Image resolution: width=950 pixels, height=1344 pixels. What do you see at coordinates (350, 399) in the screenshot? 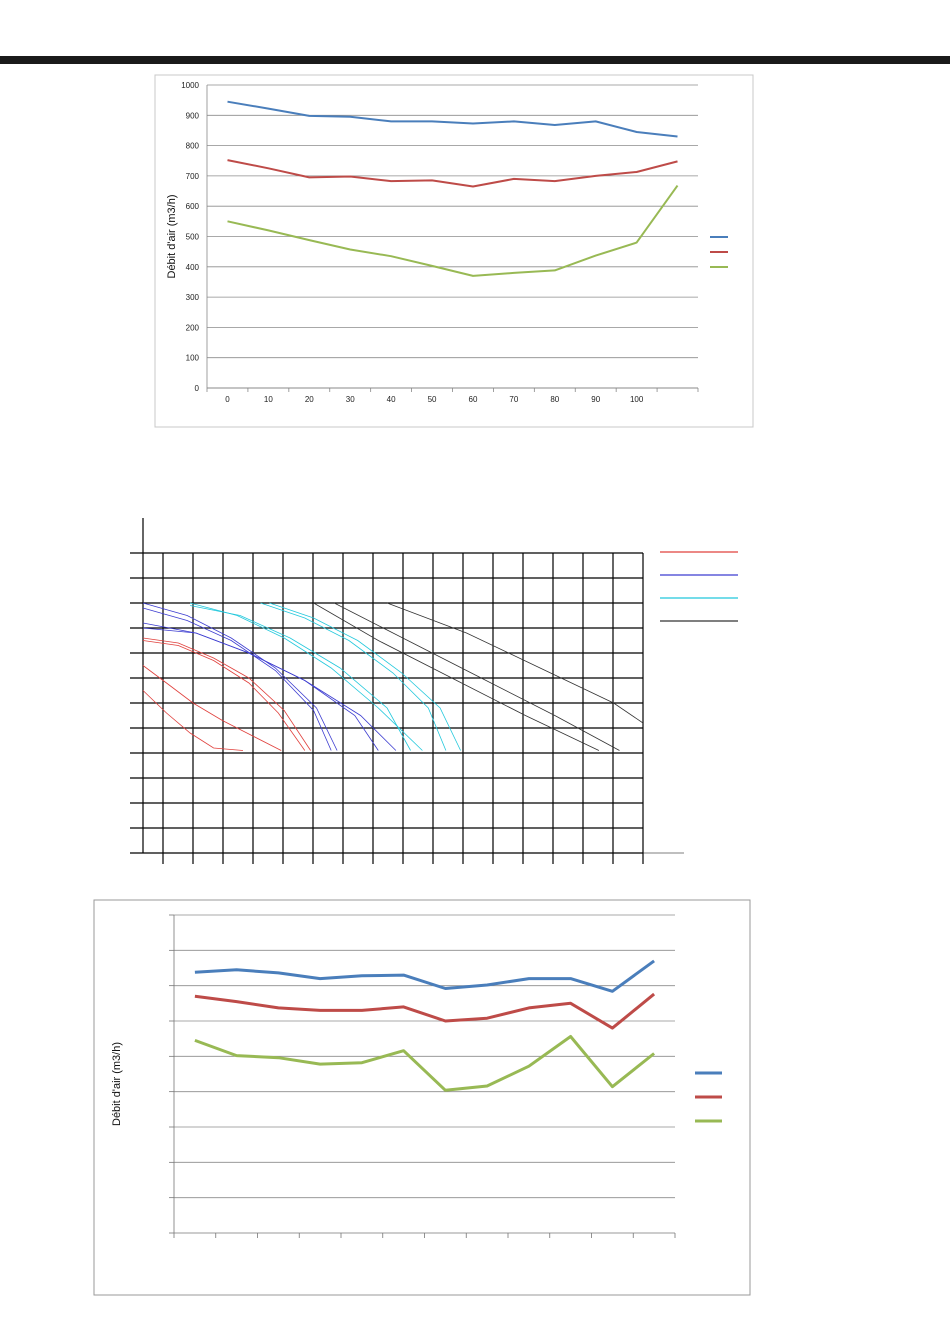
I see `chart-1-x-tick-label: 30` at bounding box center [350, 399].